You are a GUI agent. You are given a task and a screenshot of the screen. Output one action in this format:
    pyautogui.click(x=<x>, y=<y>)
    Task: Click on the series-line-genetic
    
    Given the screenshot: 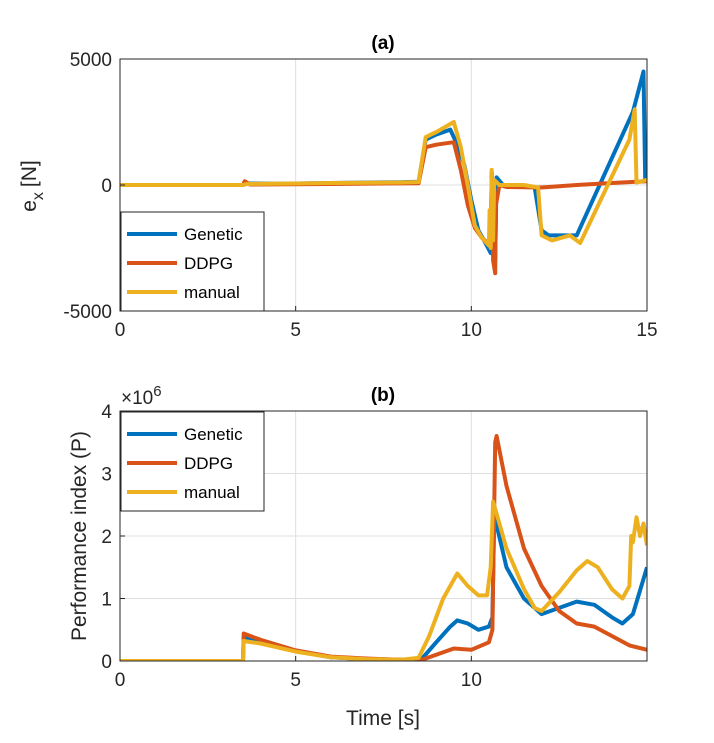 What is the action you would take?
    pyautogui.click(x=383, y=588)
    